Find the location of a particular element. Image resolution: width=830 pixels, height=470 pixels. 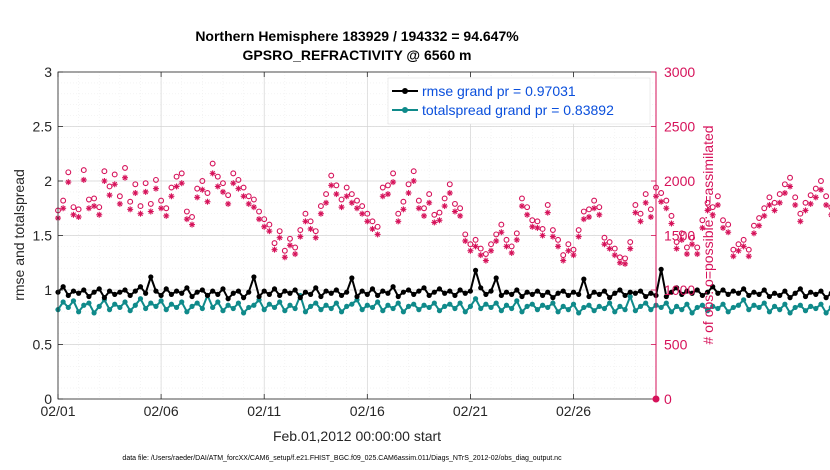

y-tick-label: 0 is located at coordinates (48, 399).